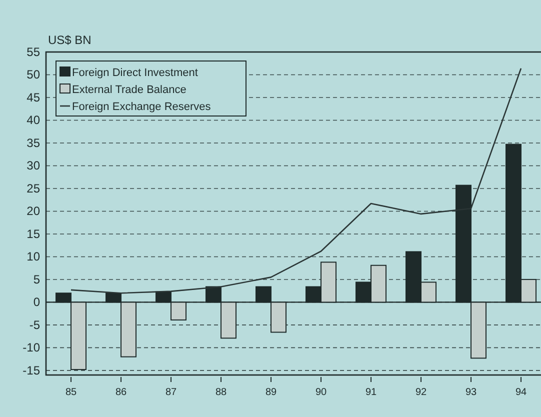 Image resolution: width=541 pixels, height=417 pixels. Describe the element at coordinates (33, 233) in the screenshot. I see `y-tick-label: 15` at that location.